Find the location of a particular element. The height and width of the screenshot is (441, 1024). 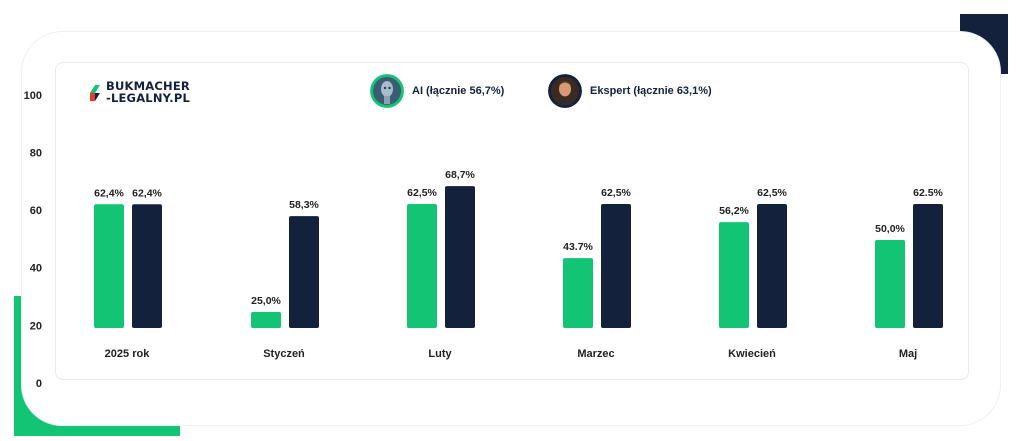

x-category-label: Kwiecień is located at coordinates (752, 354).